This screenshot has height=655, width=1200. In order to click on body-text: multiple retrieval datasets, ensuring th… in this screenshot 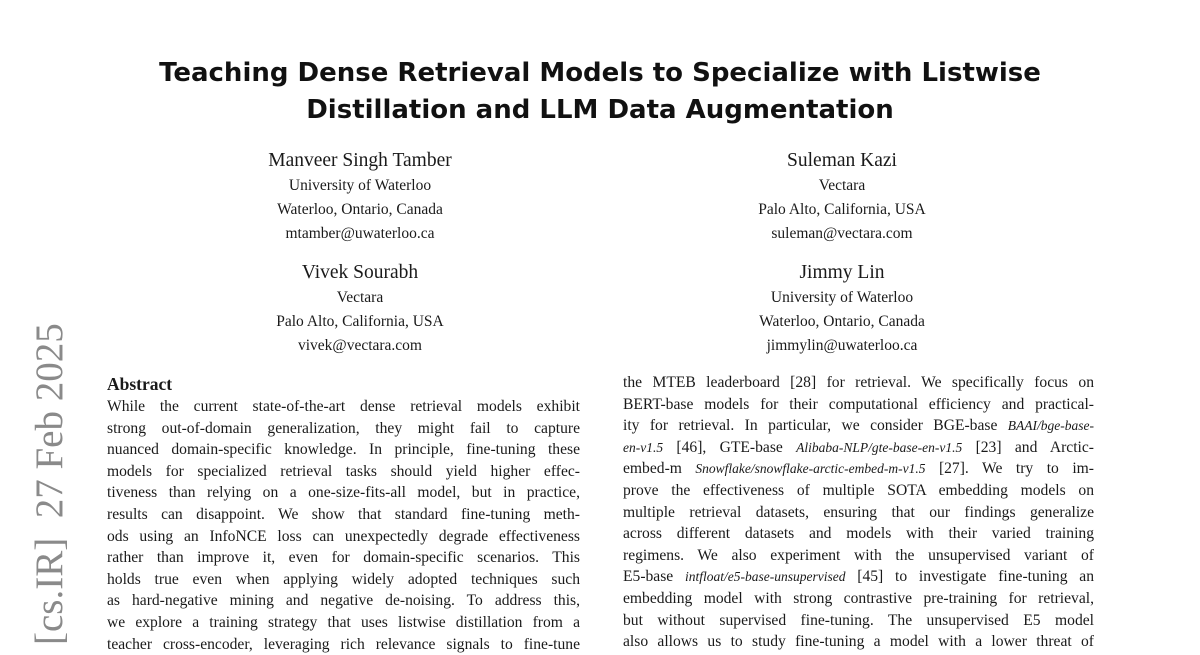, I will do `click(858, 512)`.